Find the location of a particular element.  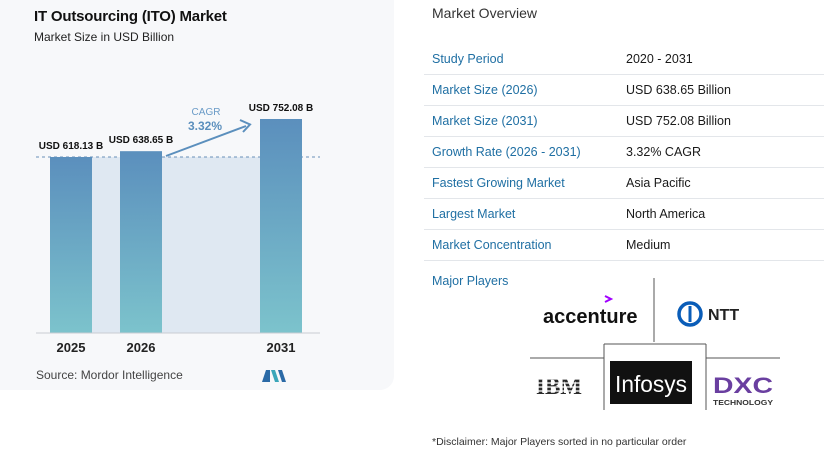

source-note: Source: Mordor Intelligence is located at coordinates (109, 375).